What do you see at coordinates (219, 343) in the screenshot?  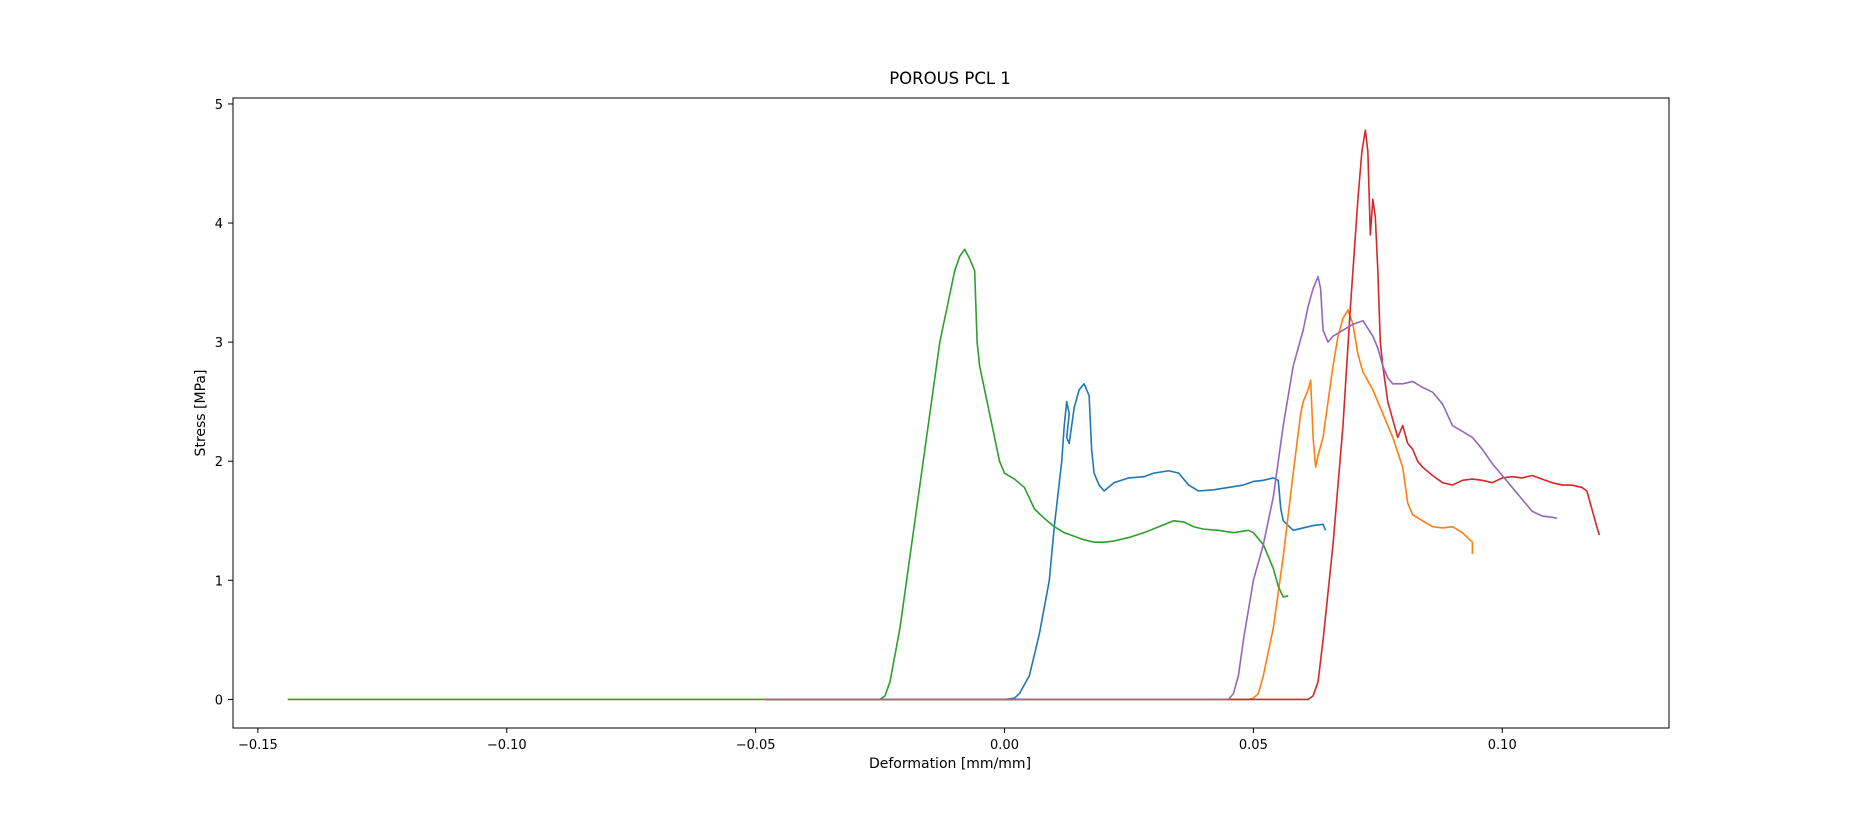 I see `y-tick-label: 3` at bounding box center [219, 343].